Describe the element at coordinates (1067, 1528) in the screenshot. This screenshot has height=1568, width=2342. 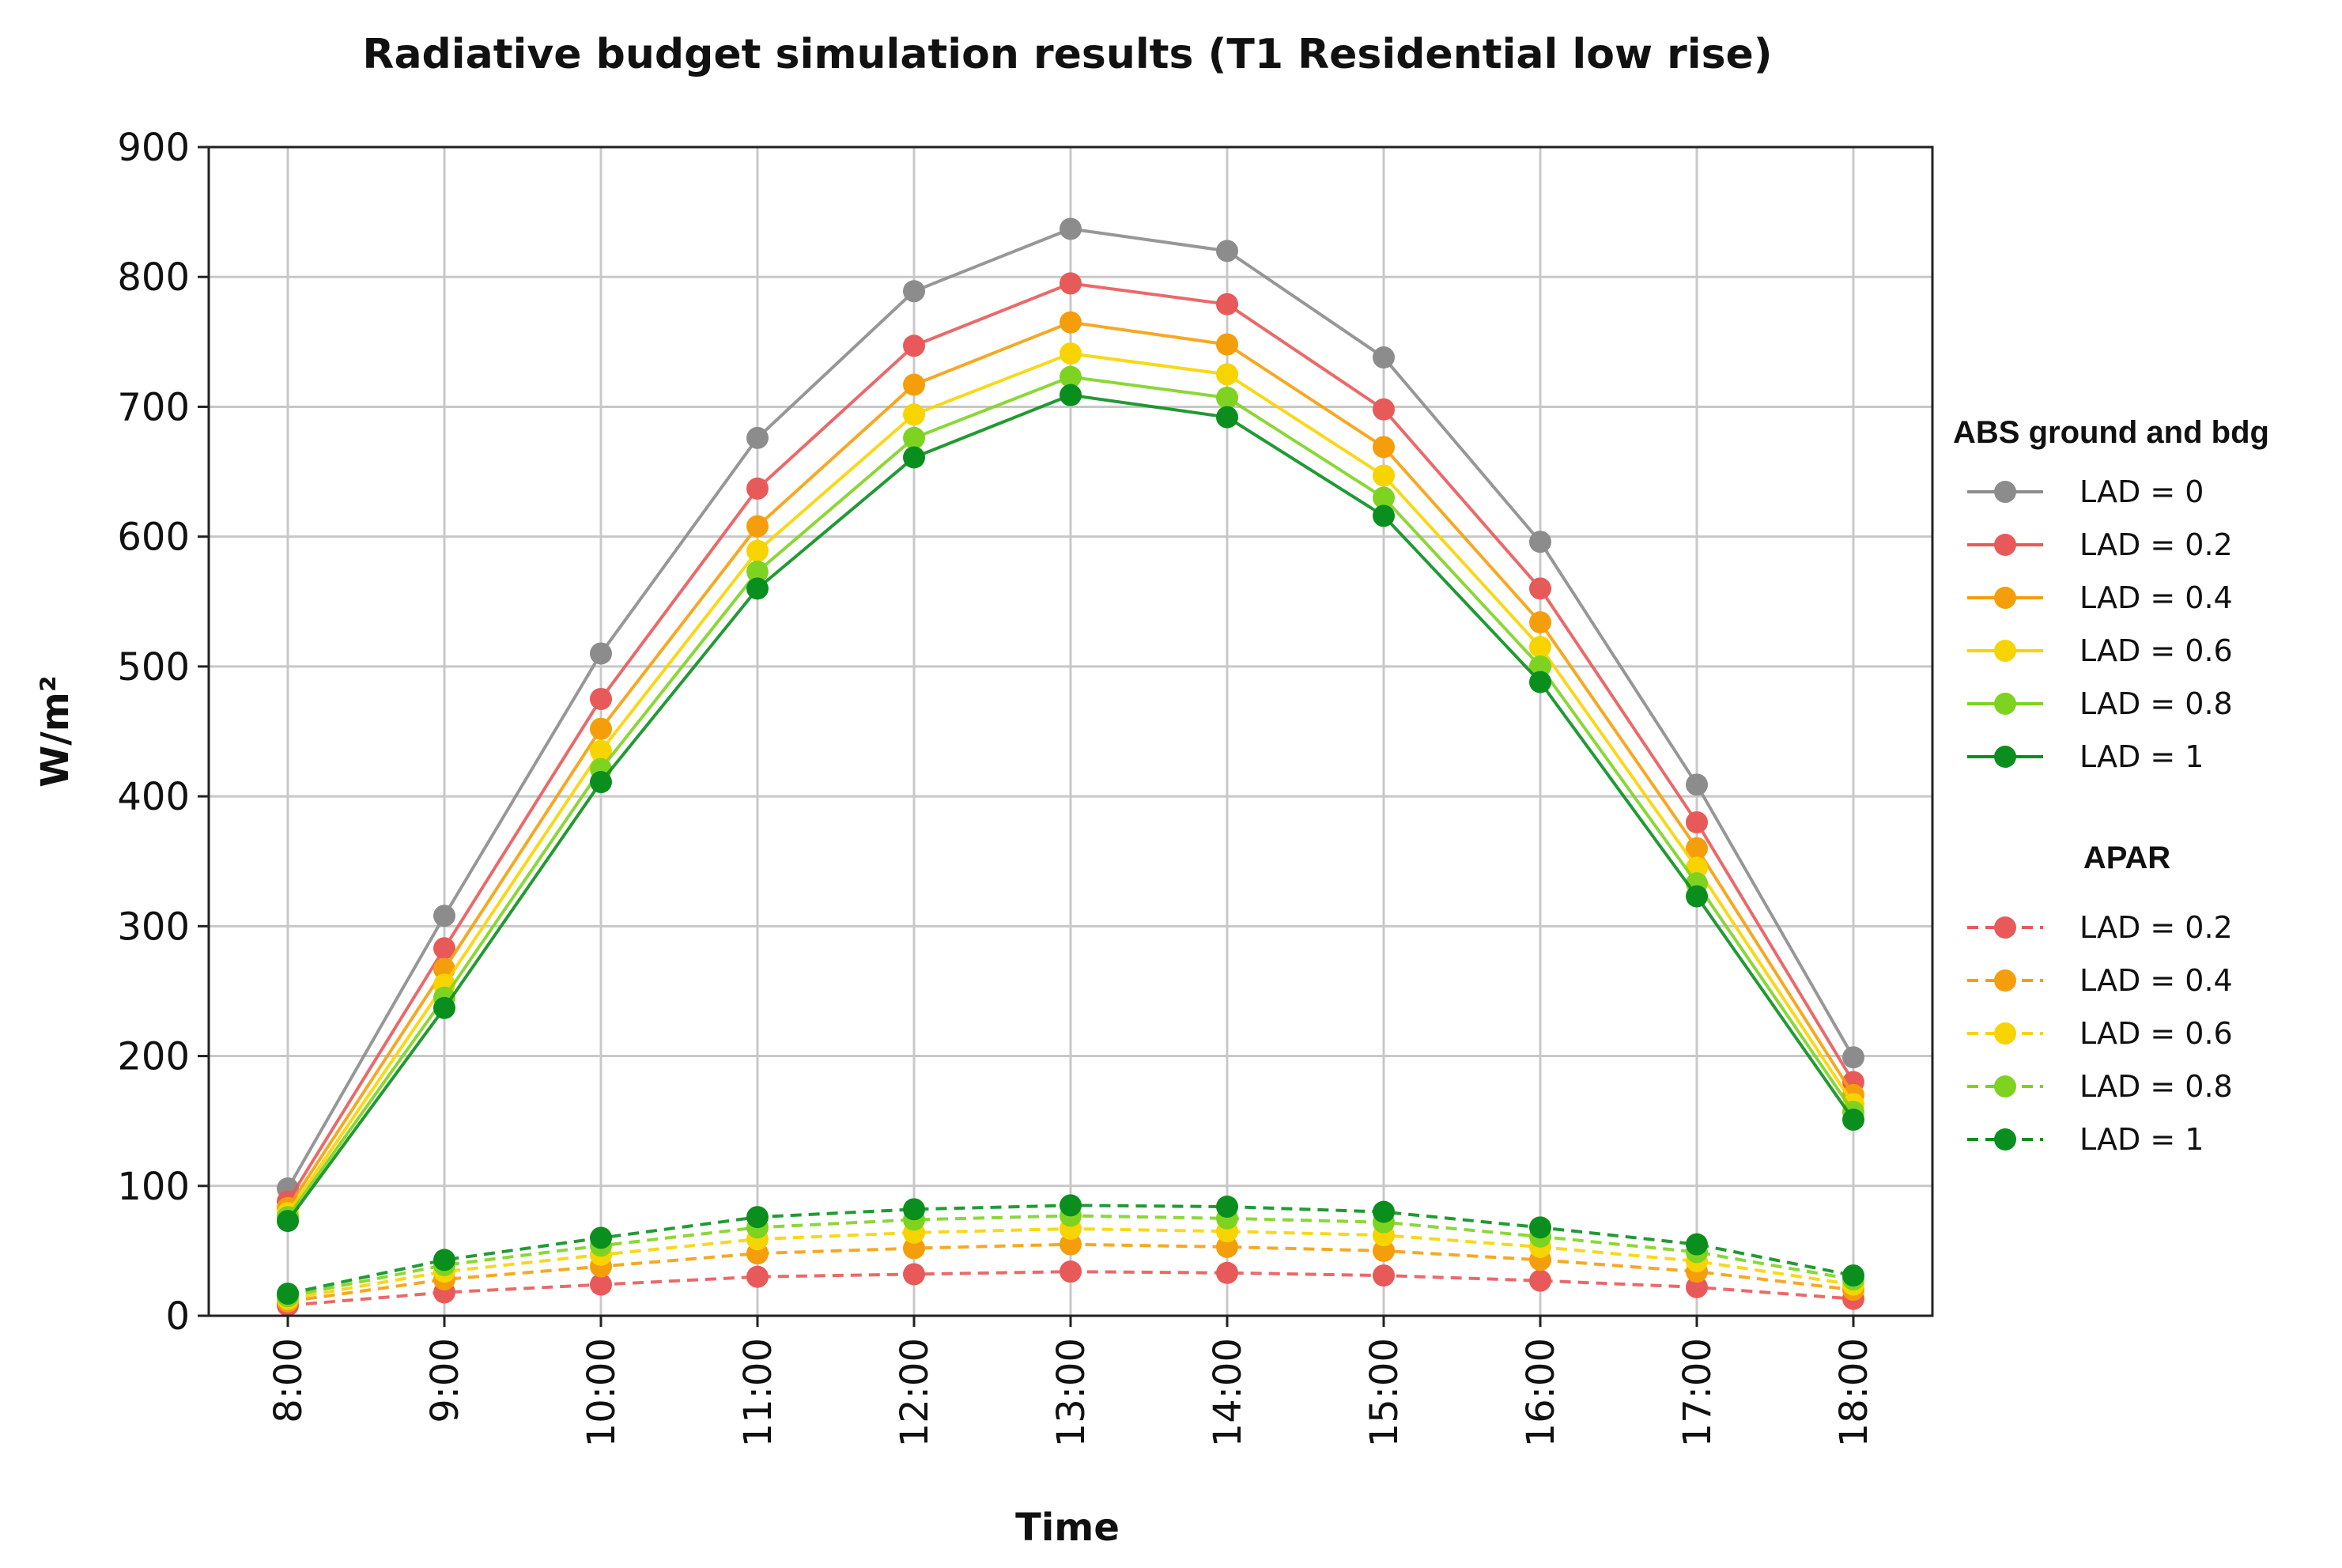
I see `x-axis-label: Time` at that location.